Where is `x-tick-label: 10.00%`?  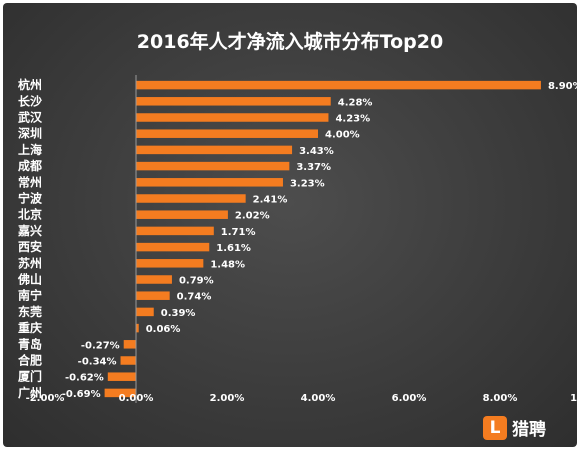
x-tick-label: 10.00% is located at coordinates (573, 398).